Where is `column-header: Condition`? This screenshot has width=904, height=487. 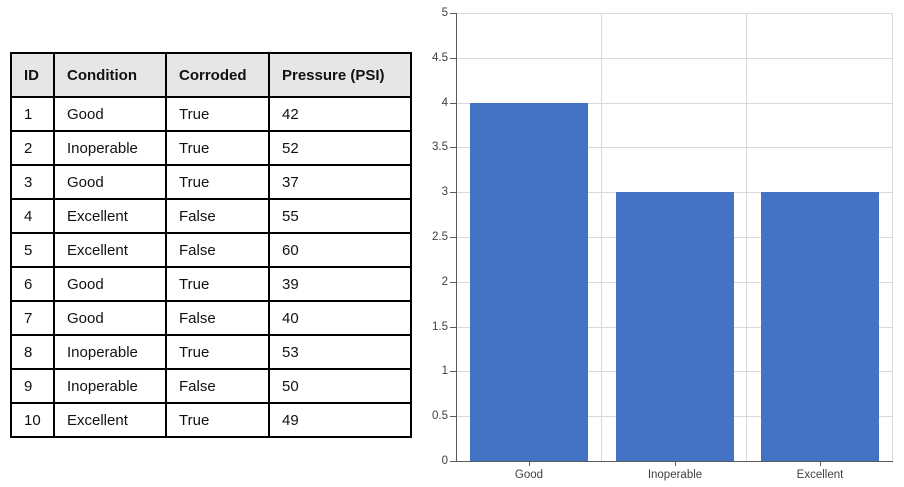
column-header: Condition is located at coordinates (110, 75).